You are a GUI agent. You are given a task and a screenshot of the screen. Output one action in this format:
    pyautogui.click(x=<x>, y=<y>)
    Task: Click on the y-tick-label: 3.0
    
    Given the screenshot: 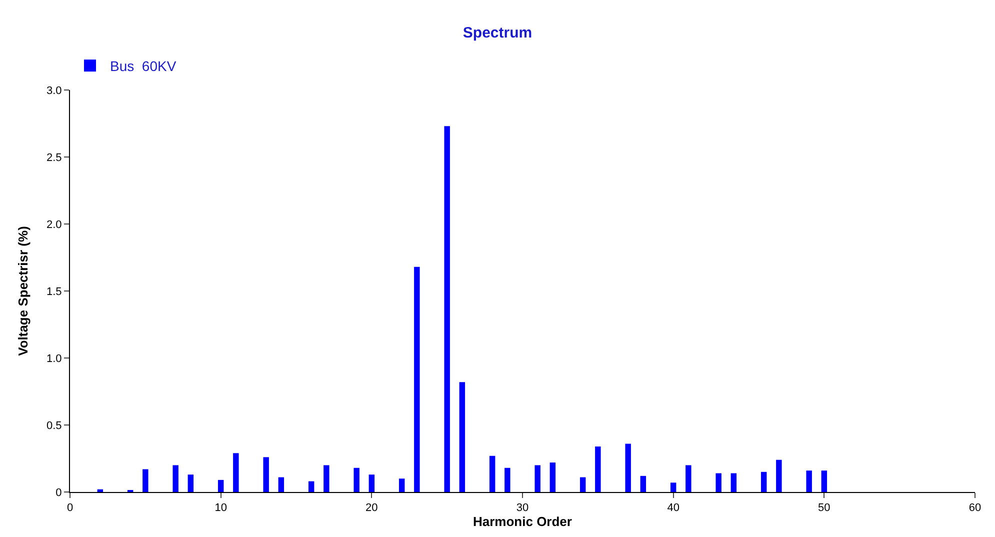 What is the action you would take?
    pyautogui.click(x=54, y=90)
    